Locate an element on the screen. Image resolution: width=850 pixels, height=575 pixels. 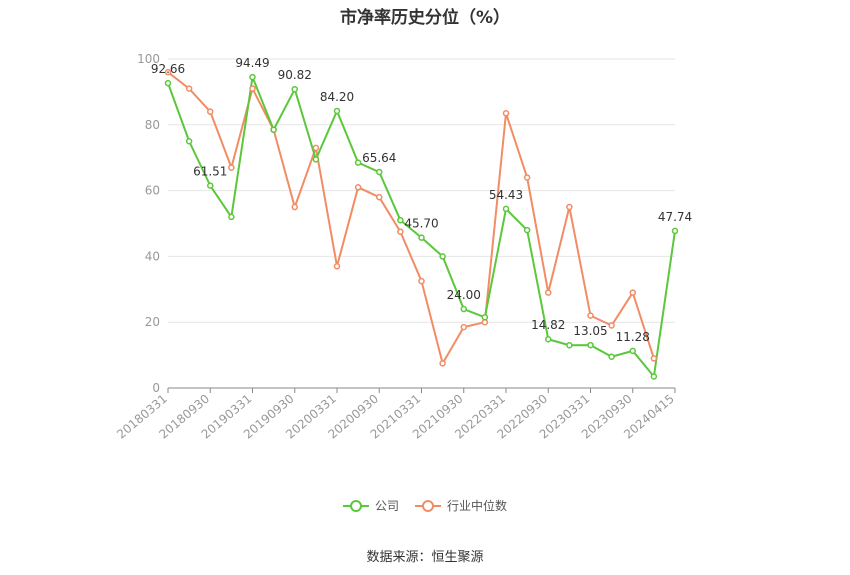
legend-item-company: 公司 is located at coordinates (370, 505).